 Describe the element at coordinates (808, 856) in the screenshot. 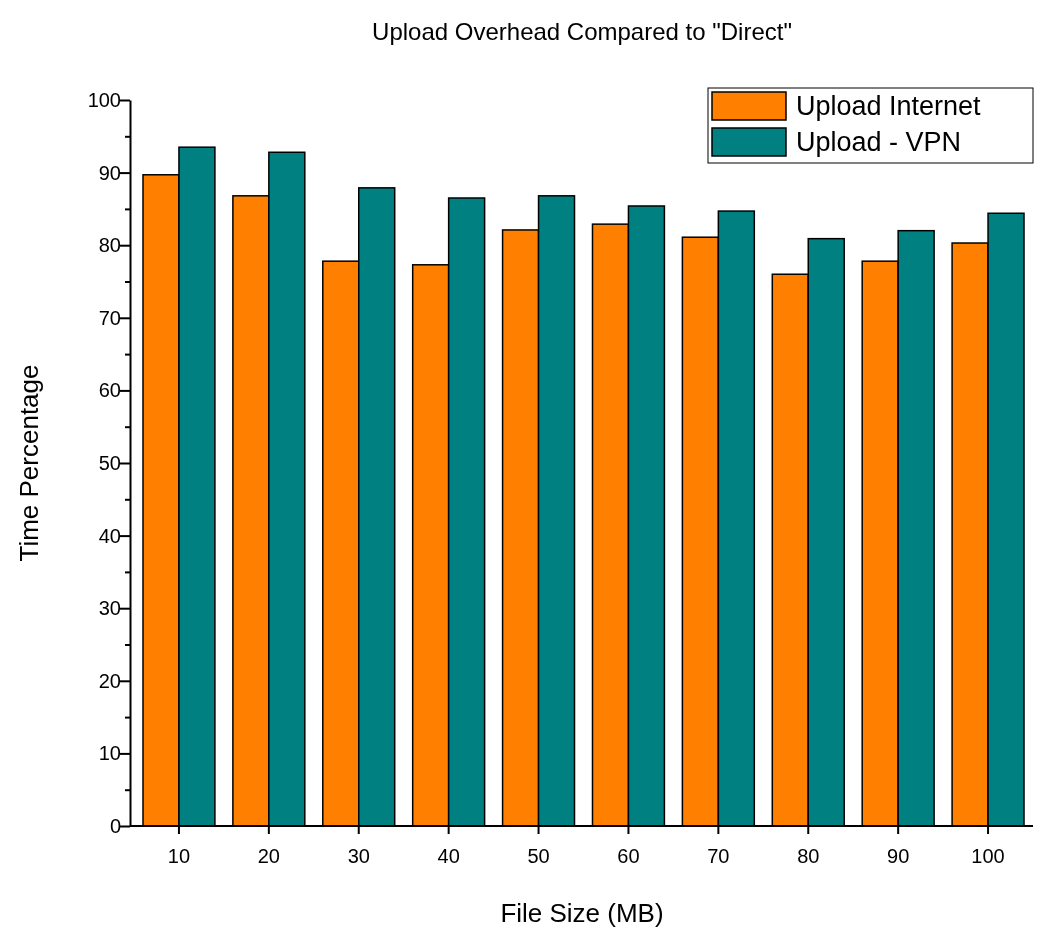

I see `x-tick-label: 80` at that location.